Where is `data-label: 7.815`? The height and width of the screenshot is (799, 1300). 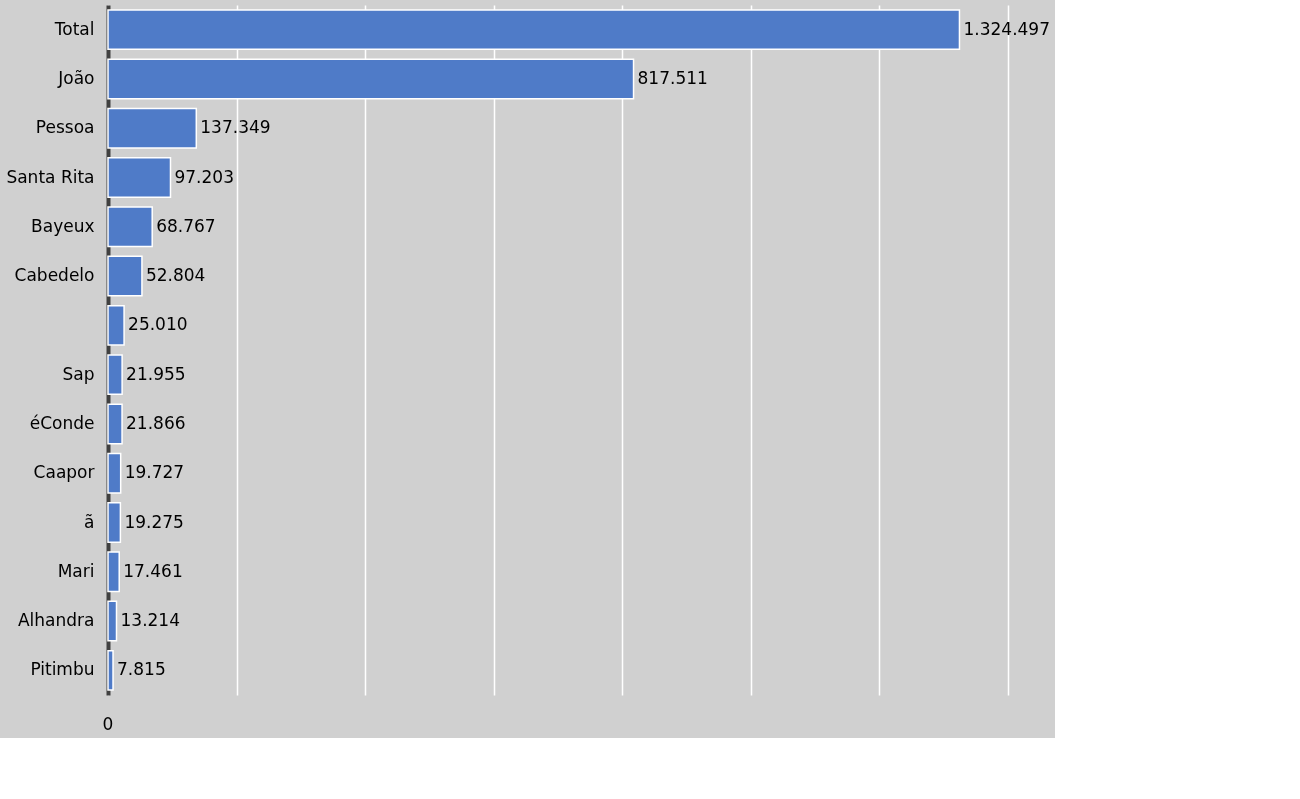 data-label: 7.815 is located at coordinates (141, 669).